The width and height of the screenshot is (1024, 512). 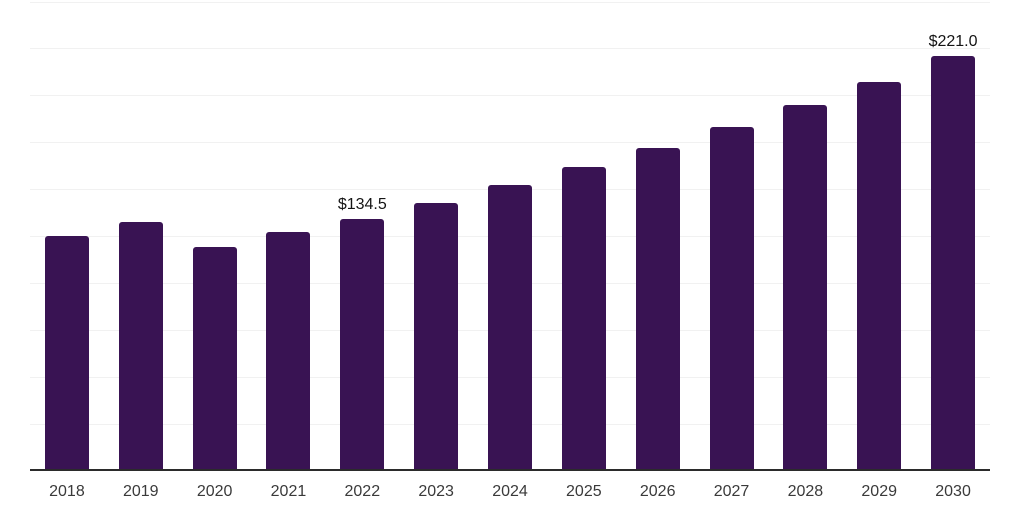 What do you see at coordinates (509, 328) in the screenshot?
I see `bar-2024` at bounding box center [509, 328].